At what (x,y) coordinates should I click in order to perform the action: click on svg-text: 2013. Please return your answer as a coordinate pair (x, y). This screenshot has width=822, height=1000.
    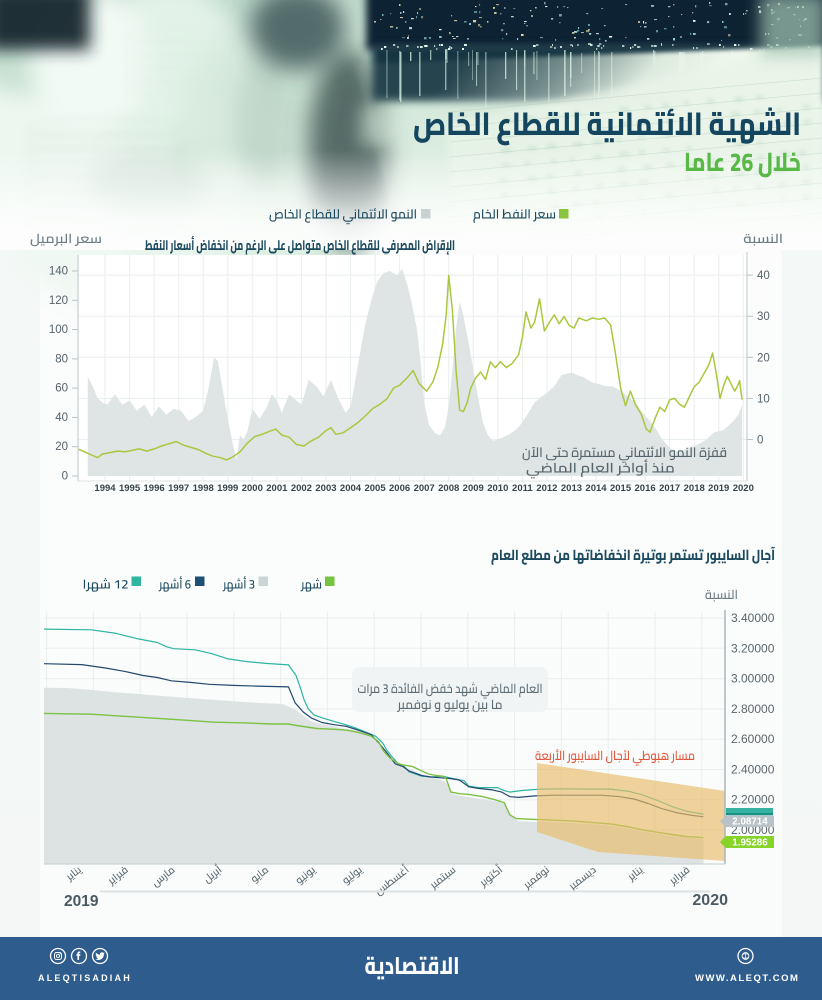
    Looking at the image, I should click on (571, 488).